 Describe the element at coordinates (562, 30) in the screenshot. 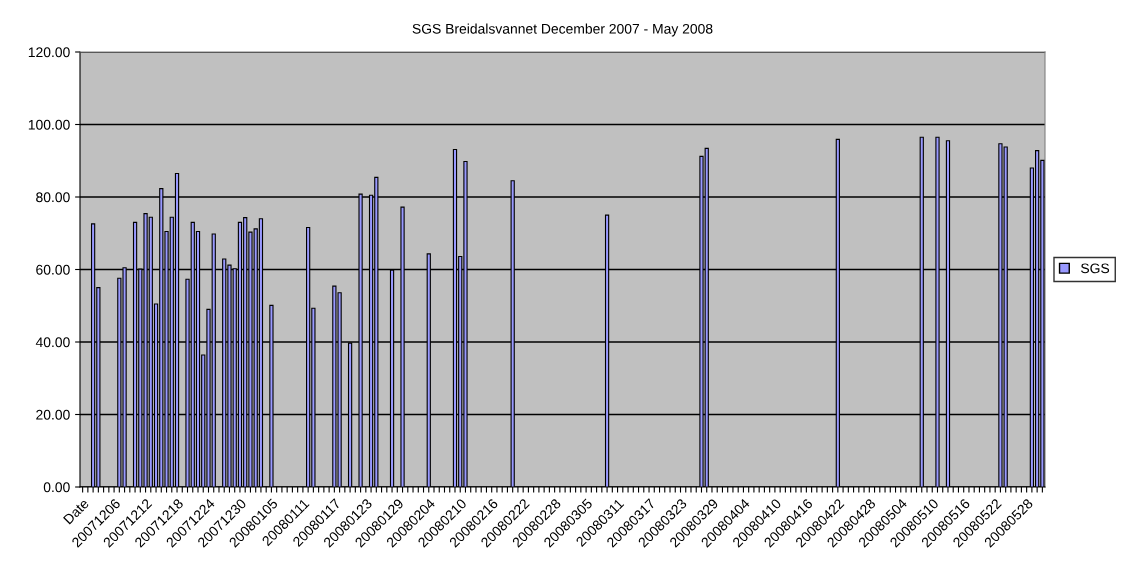

I see `chart-title: SGS Breidalsvannet December 2007 - May 2008` at that location.